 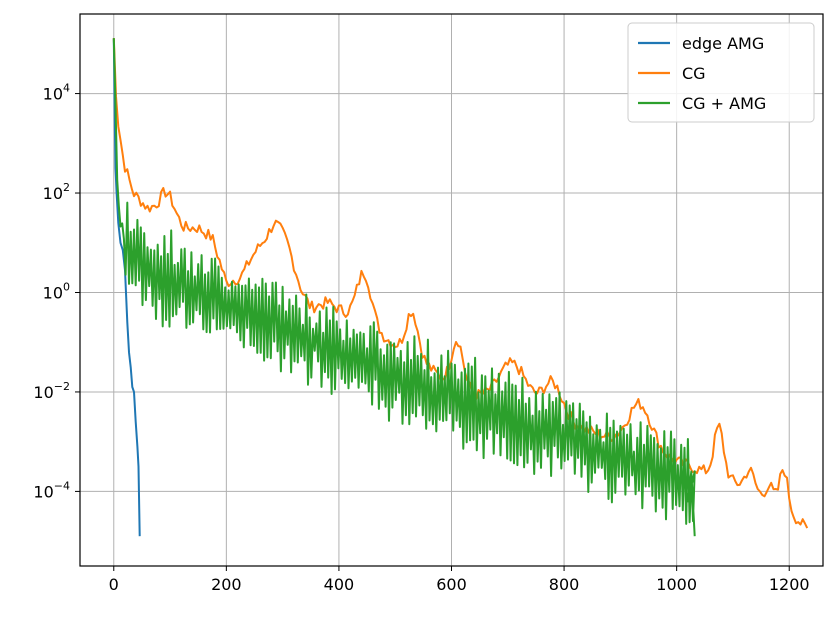 What do you see at coordinates (226, 584) in the screenshot?
I see `x-tick-label: 200` at bounding box center [226, 584].